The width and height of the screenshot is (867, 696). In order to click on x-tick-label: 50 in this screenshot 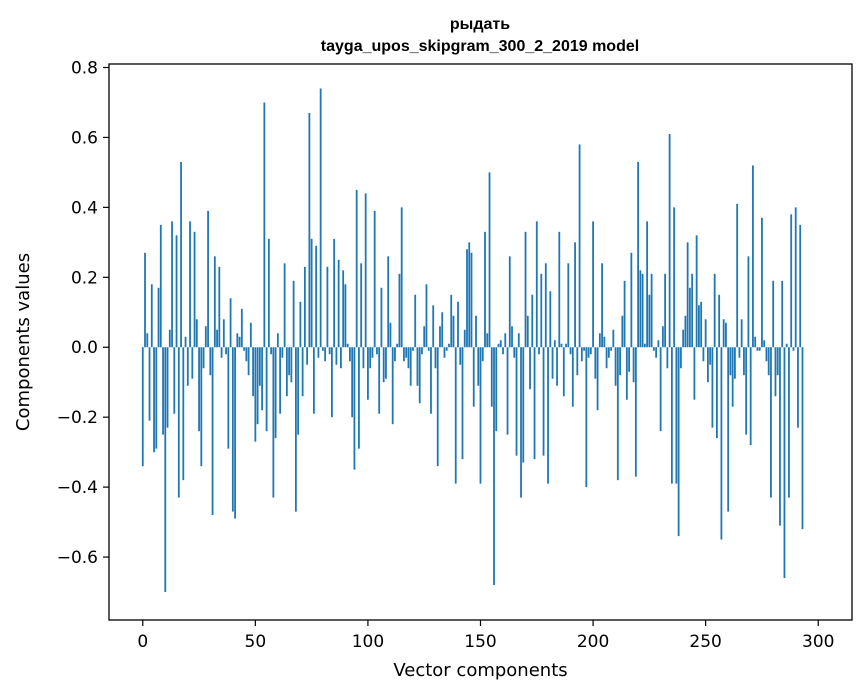, I will do `click(256, 642)`.